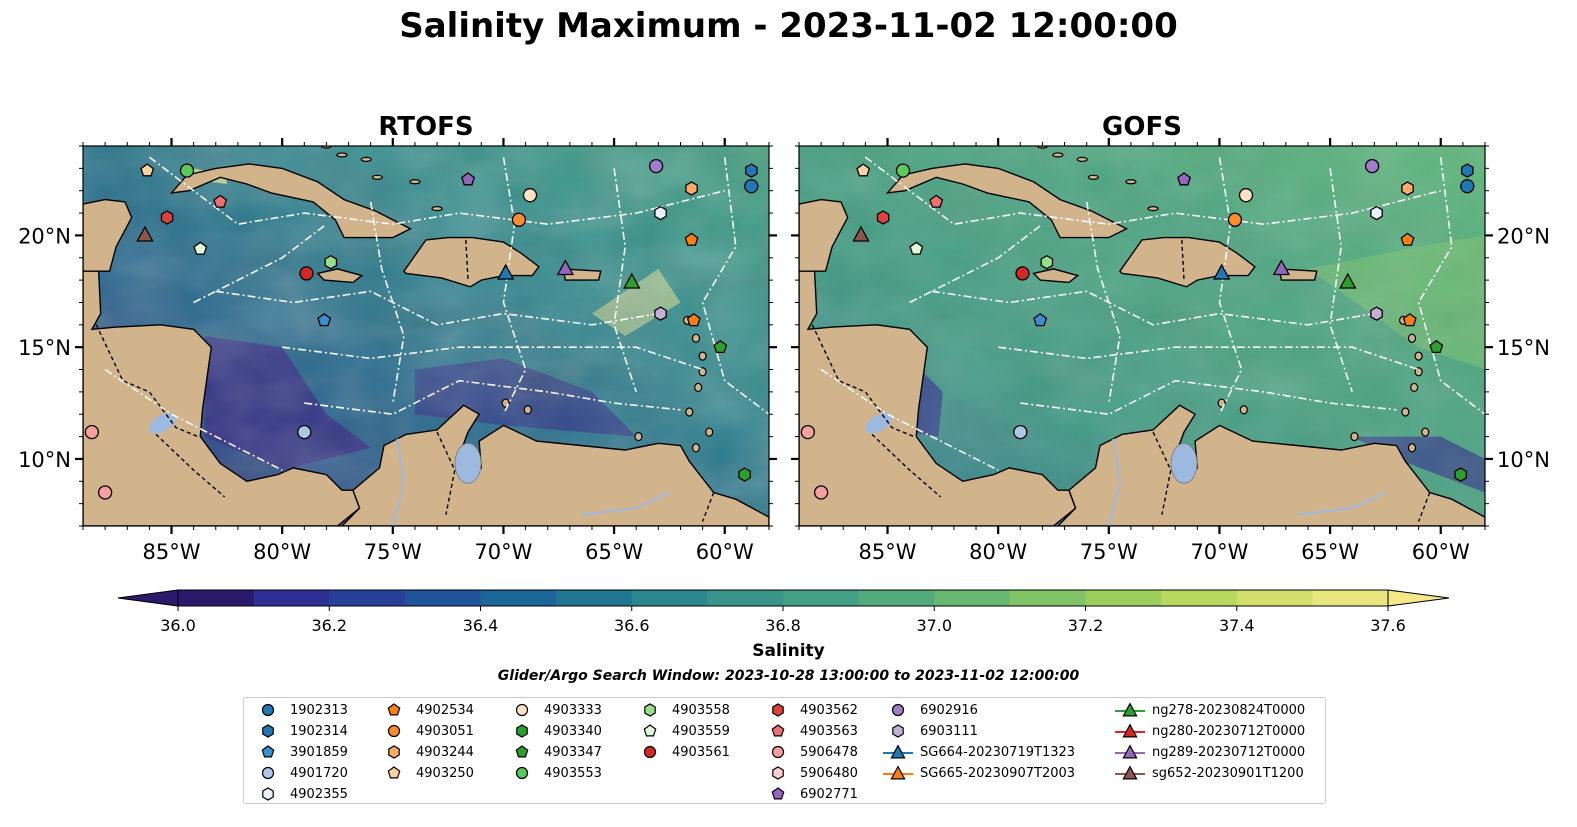 This screenshot has width=1577, height=827. I want to click on legend-item: SG664-20230719T1323, so click(978, 752).